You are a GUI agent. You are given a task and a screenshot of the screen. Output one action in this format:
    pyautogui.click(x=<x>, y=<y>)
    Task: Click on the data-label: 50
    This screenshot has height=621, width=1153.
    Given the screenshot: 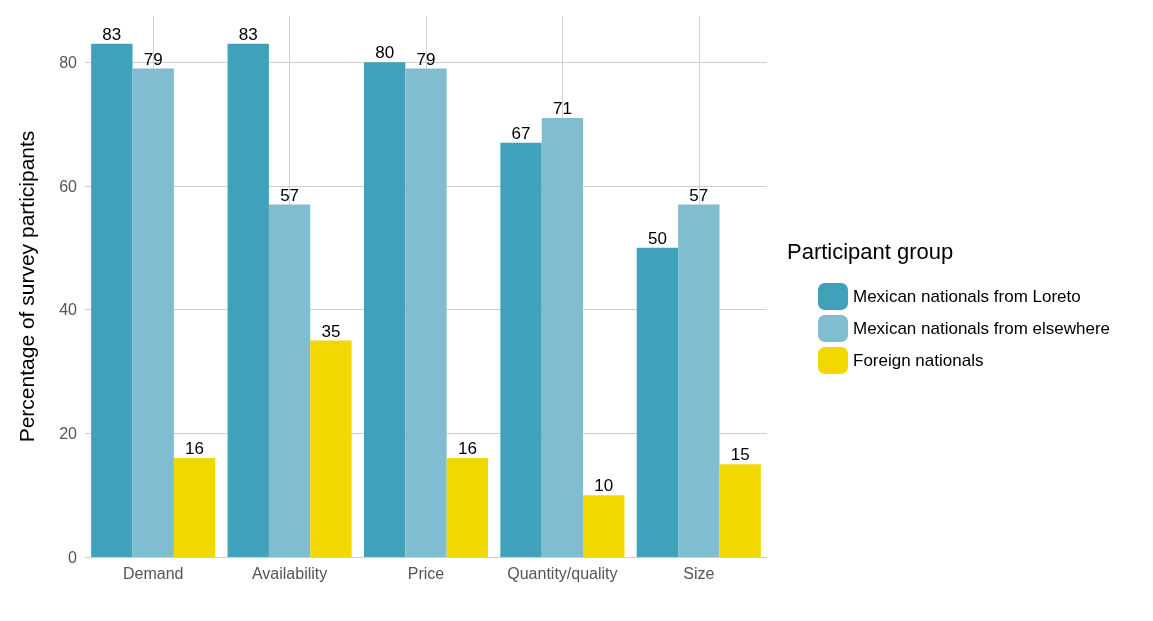 What is the action you would take?
    pyautogui.click(x=657, y=238)
    